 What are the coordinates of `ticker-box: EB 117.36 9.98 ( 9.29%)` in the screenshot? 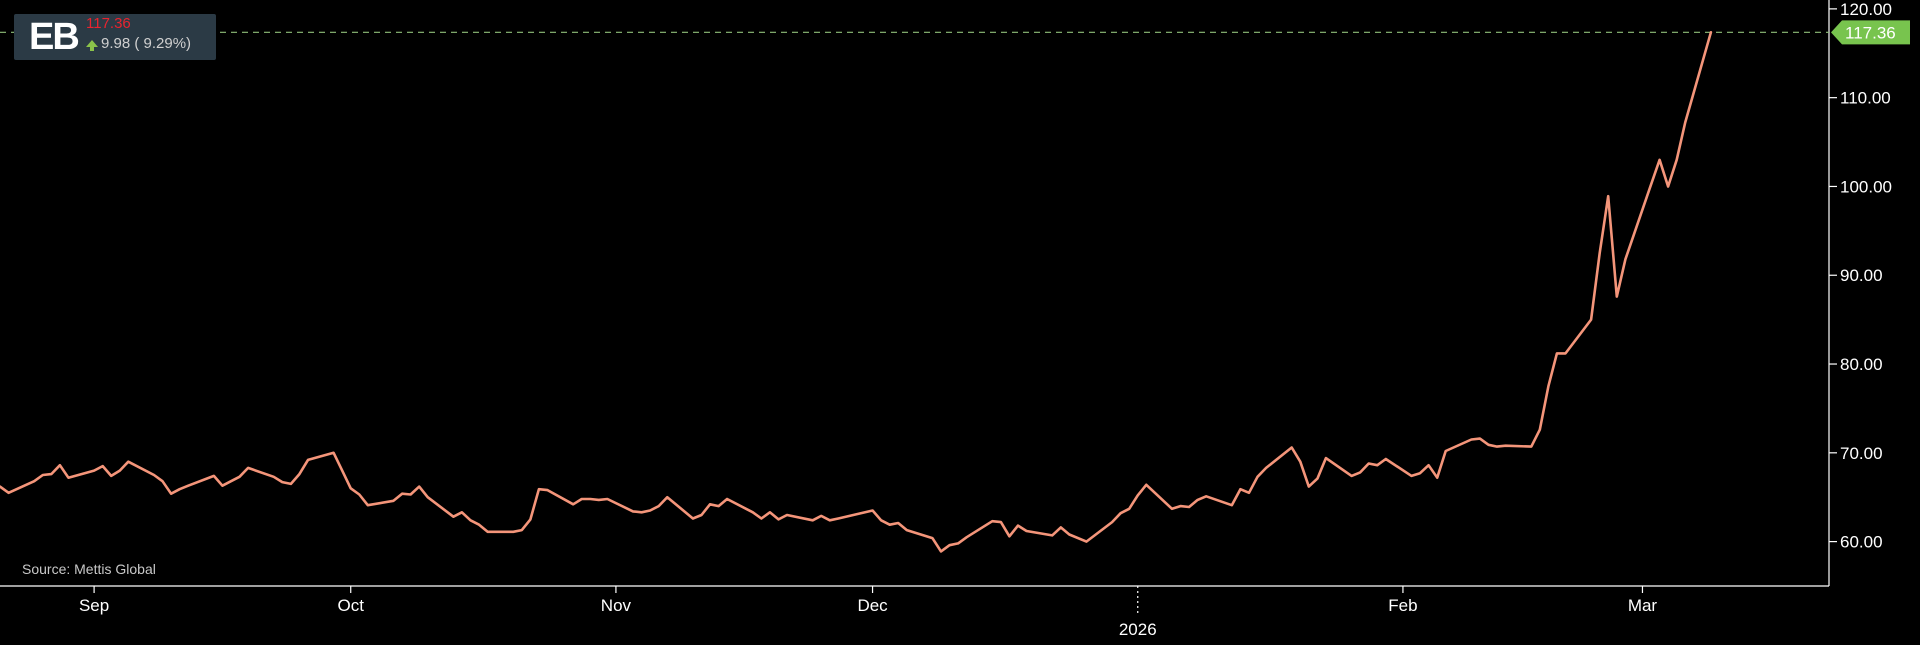 It's located at (115, 37).